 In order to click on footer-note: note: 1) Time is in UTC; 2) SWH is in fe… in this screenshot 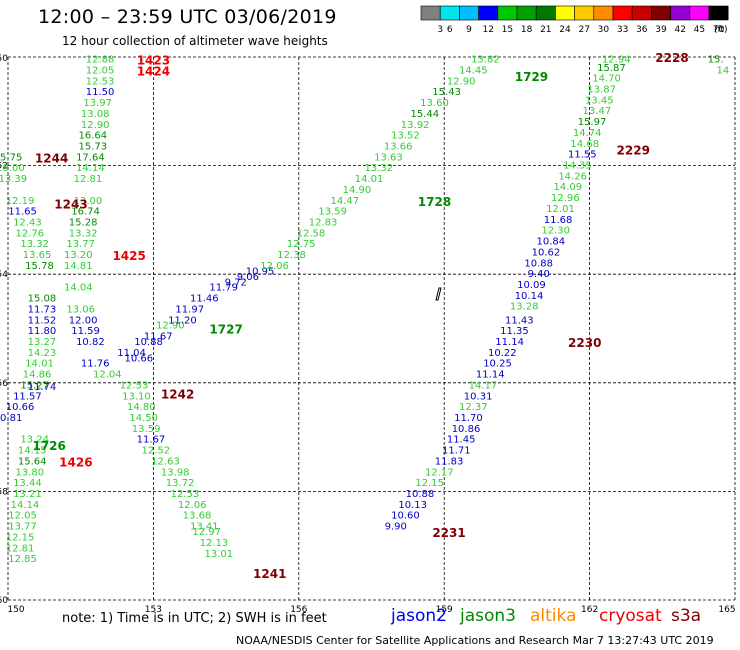, I will do `click(194, 618)`.